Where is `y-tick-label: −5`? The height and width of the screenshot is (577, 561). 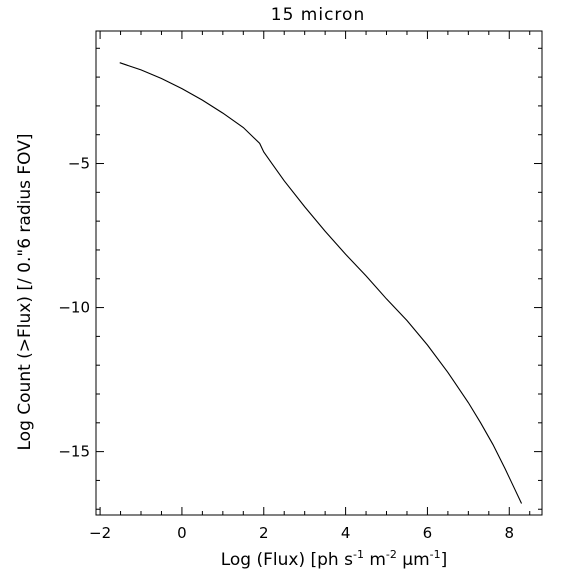 y-tick-label: −5 is located at coordinates (79, 164).